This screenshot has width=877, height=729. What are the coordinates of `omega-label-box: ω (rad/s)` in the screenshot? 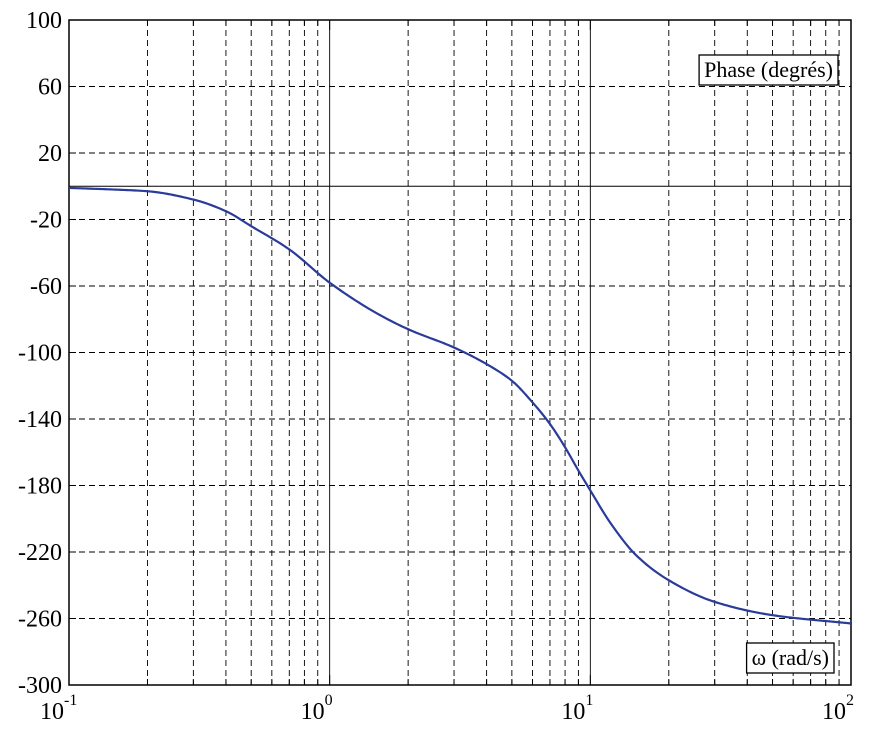 It's located at (790, 658).